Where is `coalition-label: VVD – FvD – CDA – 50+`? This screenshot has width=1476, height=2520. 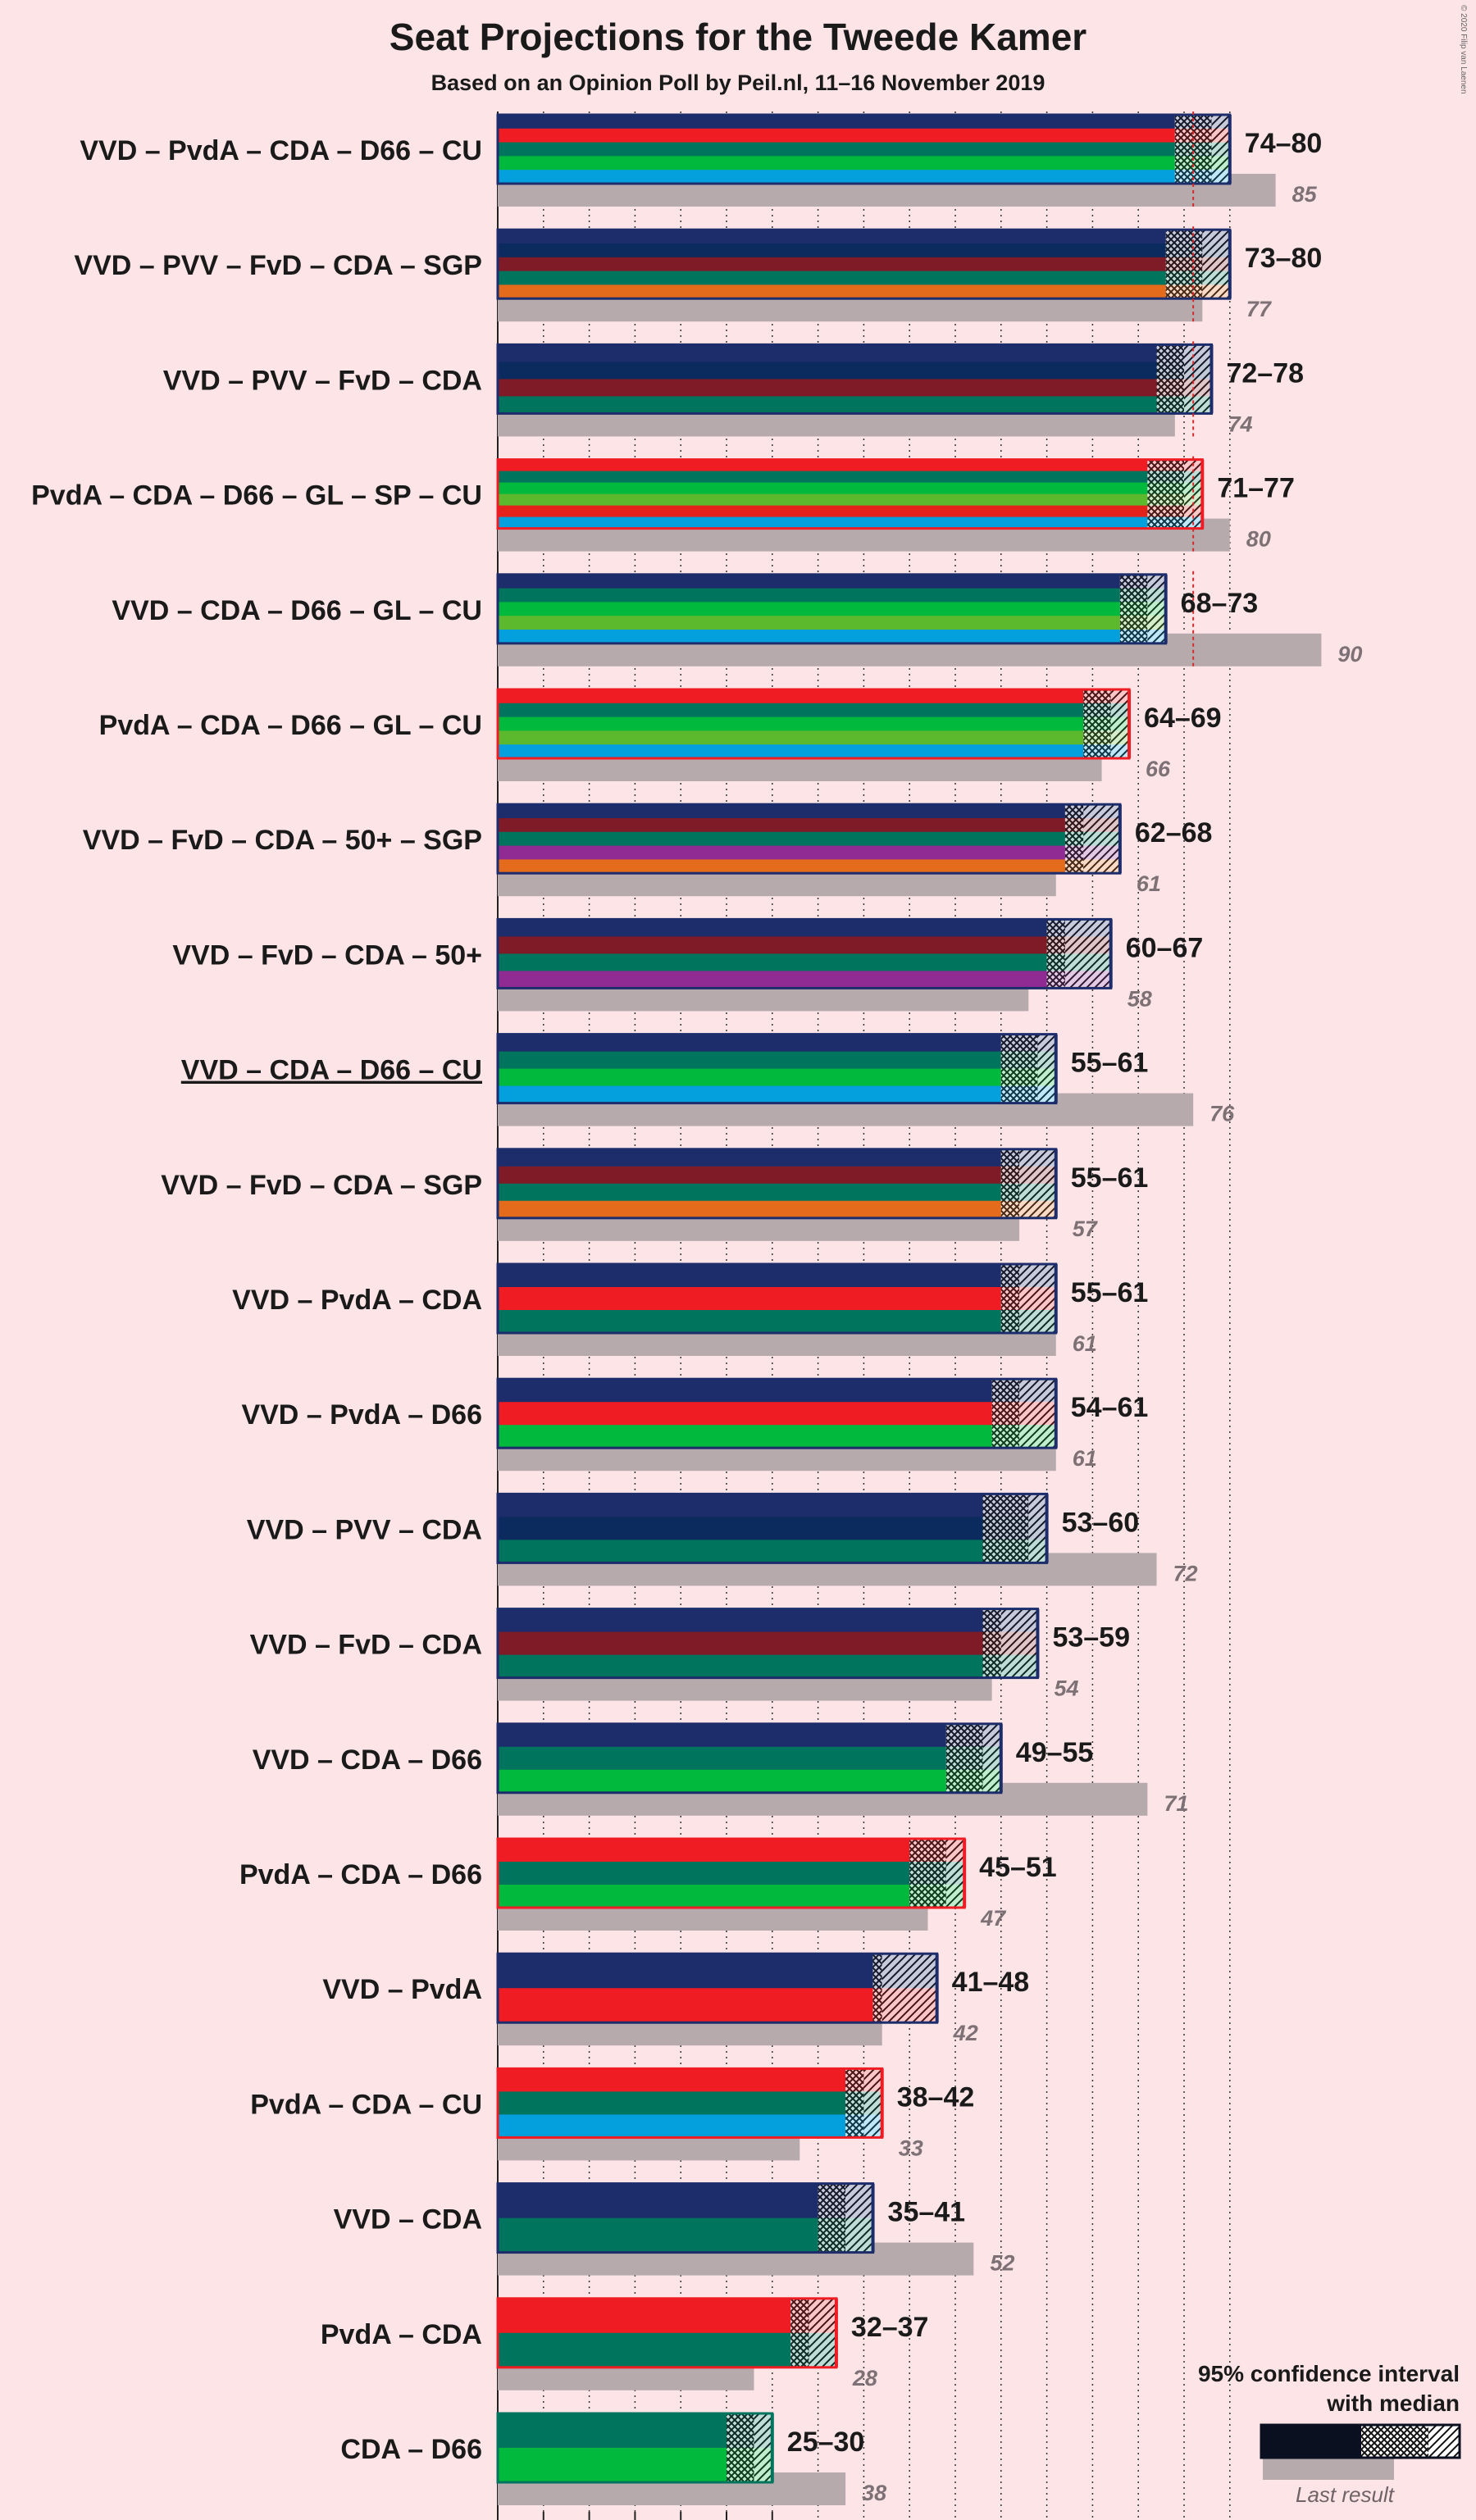
coalition-label: VVD – FvD – CDA – 50+ is located at coordinates (327, 955).